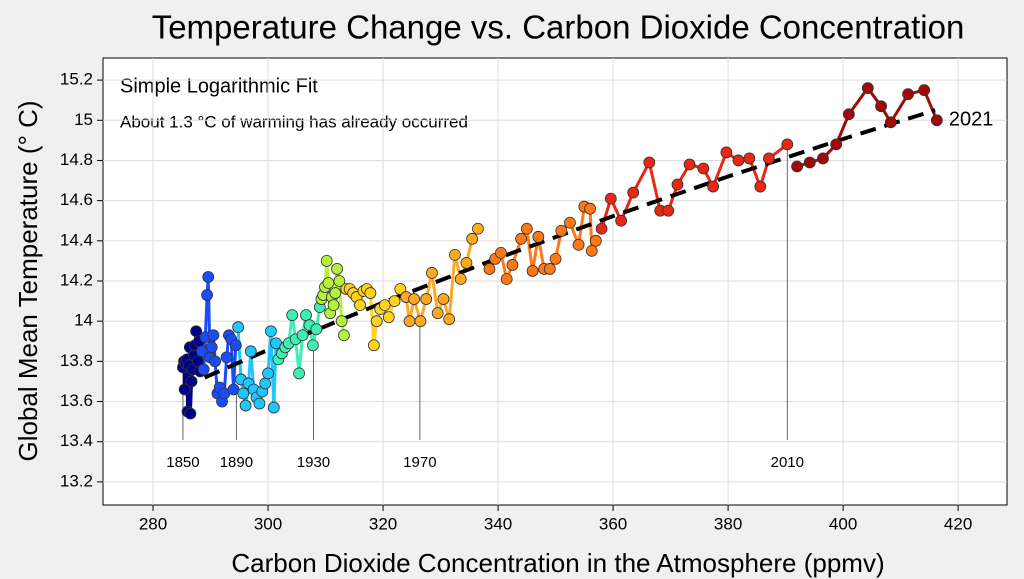 The width and height of the screenshot is (1024, 579). Describe the element at coordinates (76, 360) in the screenshot. I see `y-tick-label: 13.8` at that location.